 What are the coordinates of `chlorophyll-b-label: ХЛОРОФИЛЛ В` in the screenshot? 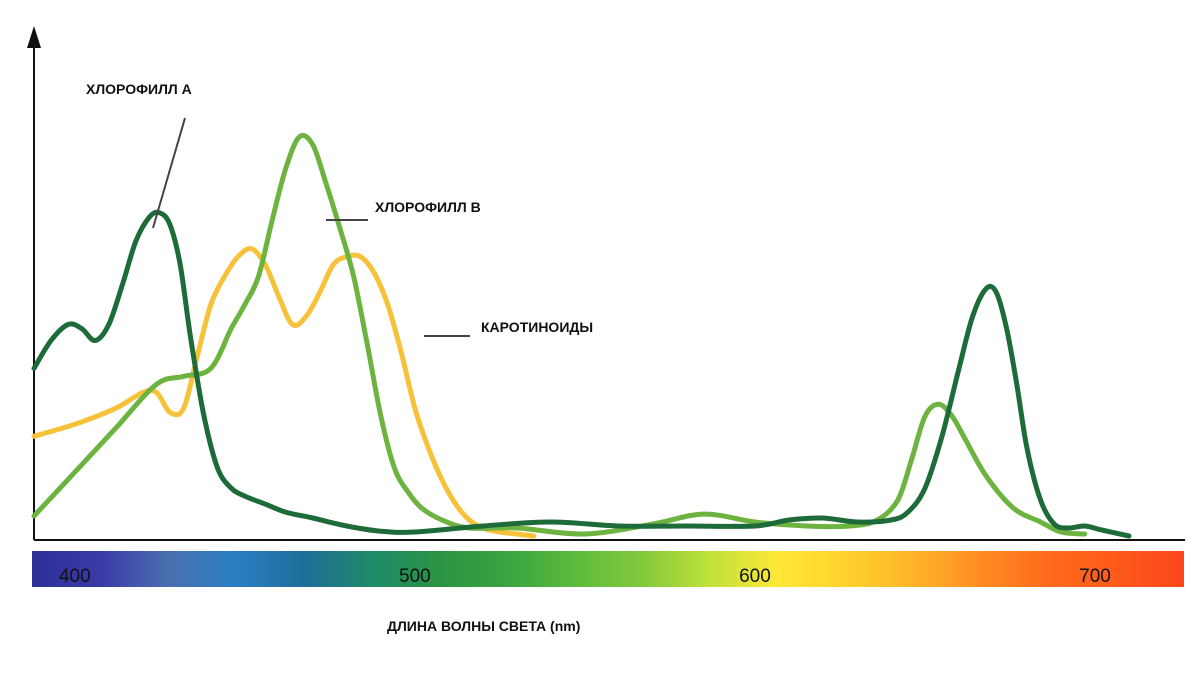 It's located at (428, 207).